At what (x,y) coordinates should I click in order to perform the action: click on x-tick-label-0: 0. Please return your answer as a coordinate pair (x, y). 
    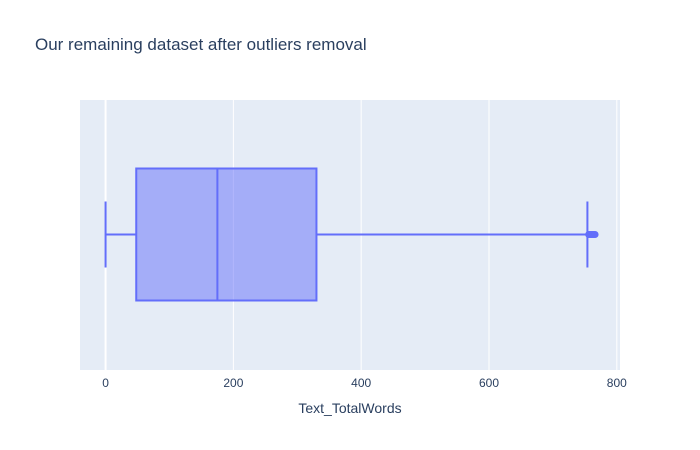
    Looking at the image, I should click on (105, 383).